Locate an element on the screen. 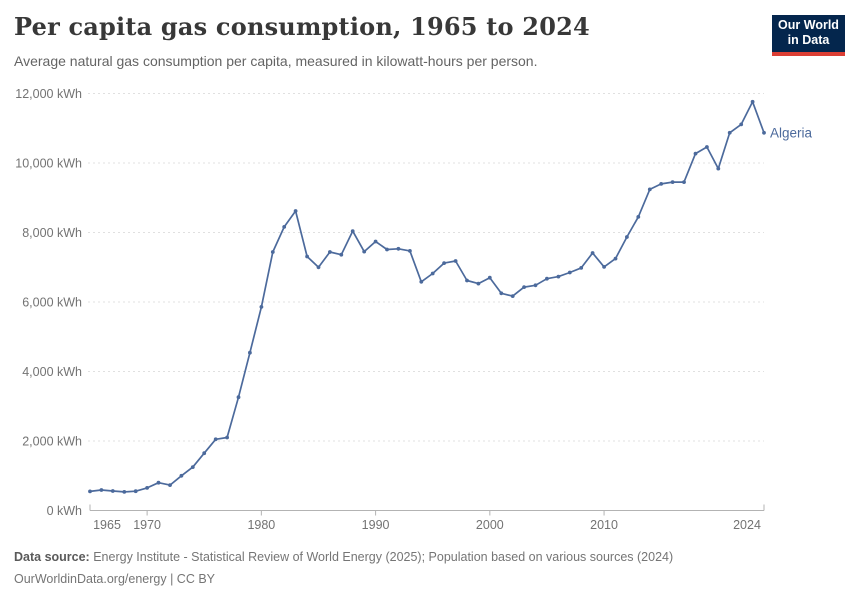  x-axis-label: 2000 is located at coordinates (490, 525).